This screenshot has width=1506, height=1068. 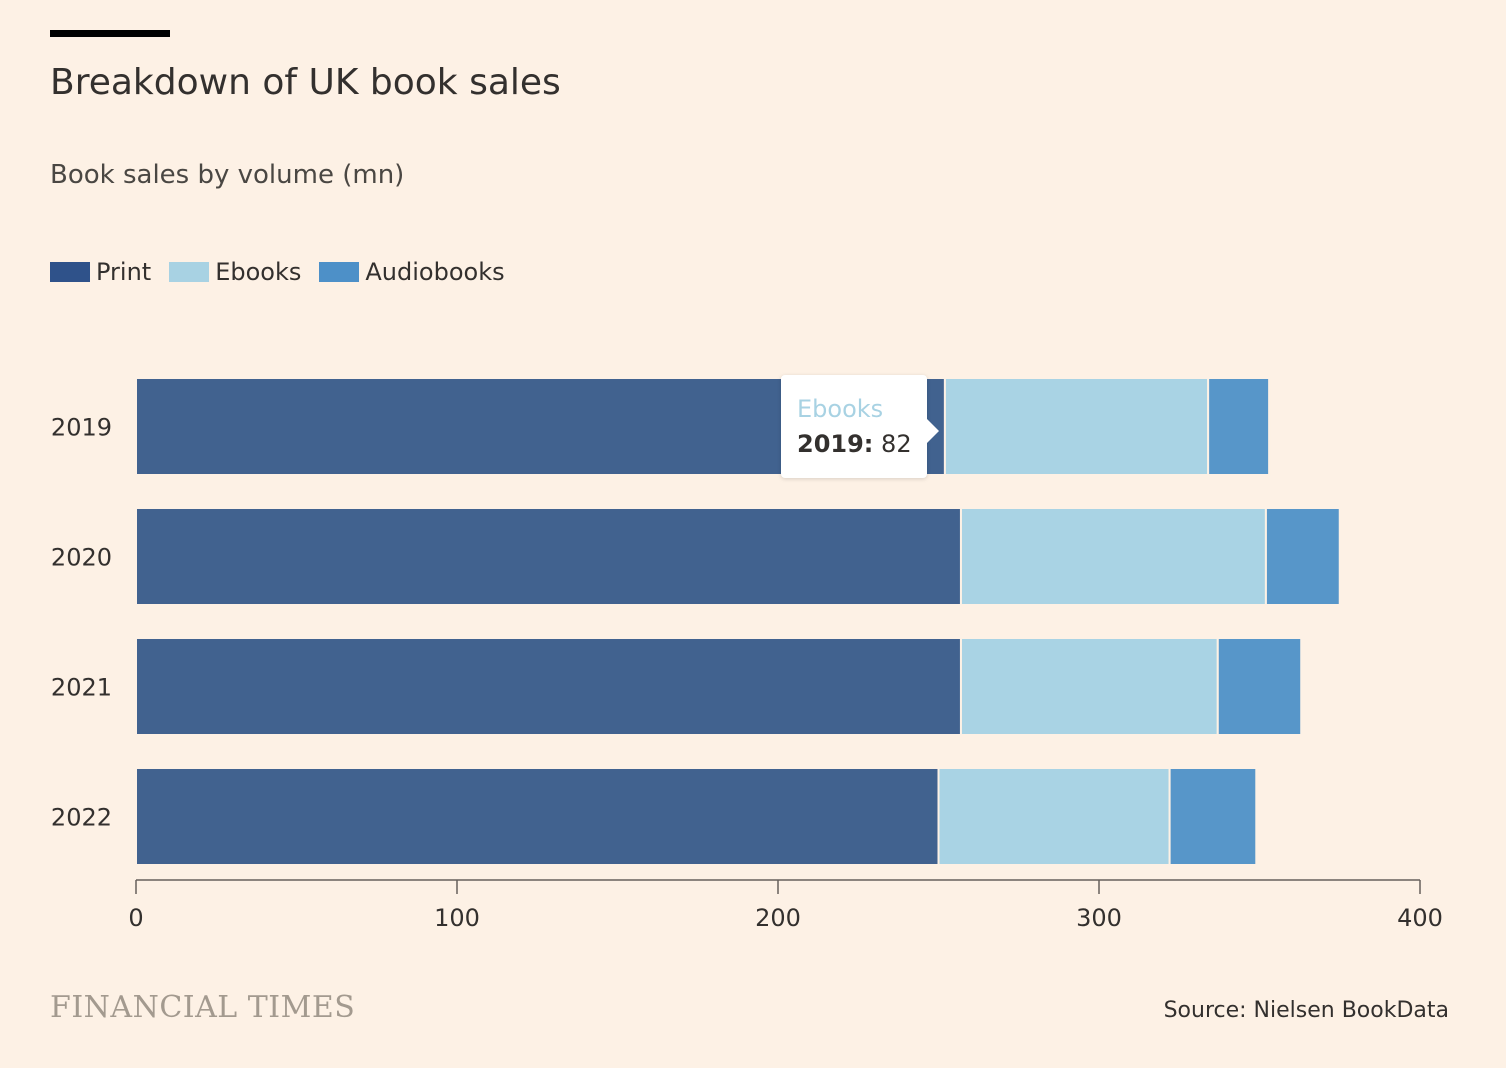 I want to click on category-label-2019: 2019, so click(x=81, y=428).